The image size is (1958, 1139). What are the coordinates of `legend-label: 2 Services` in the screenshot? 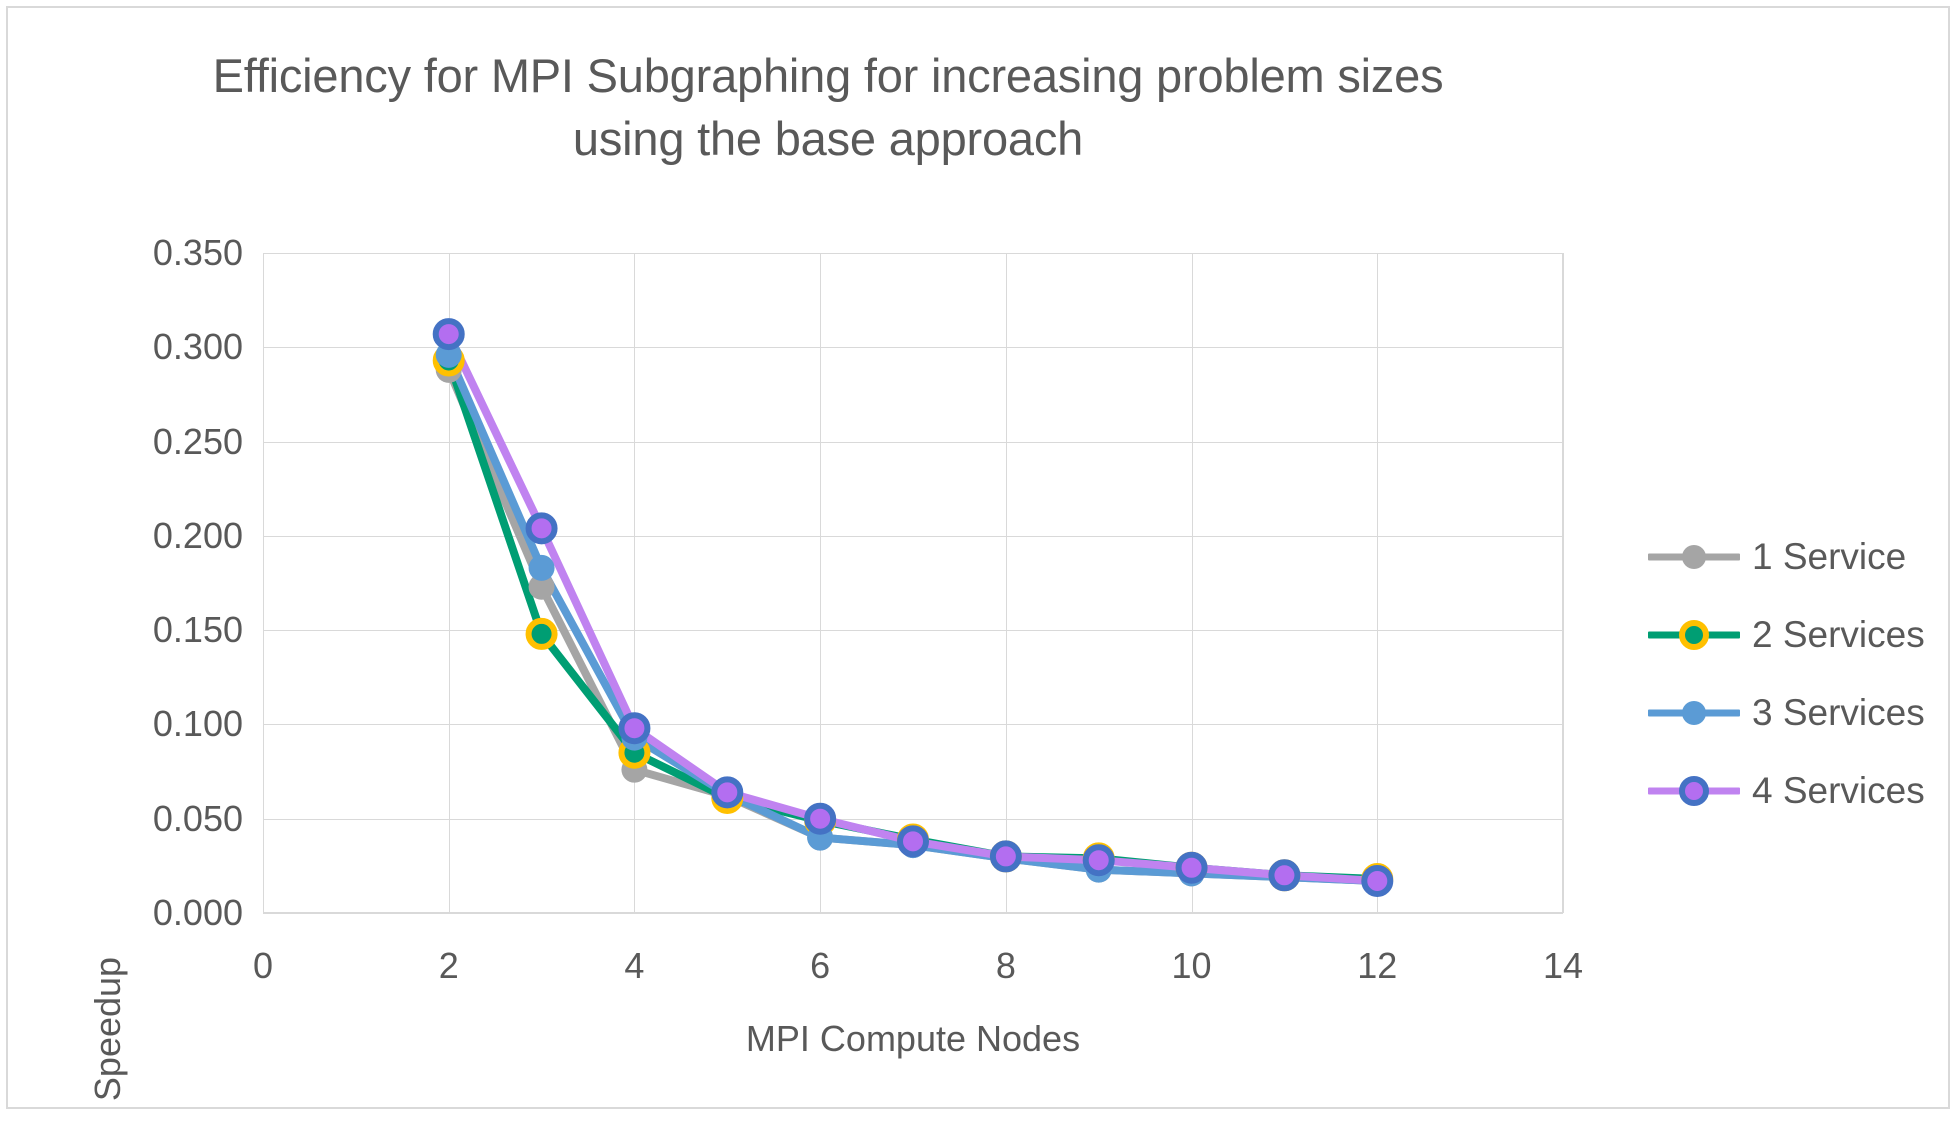 It's located at (1838, 634).